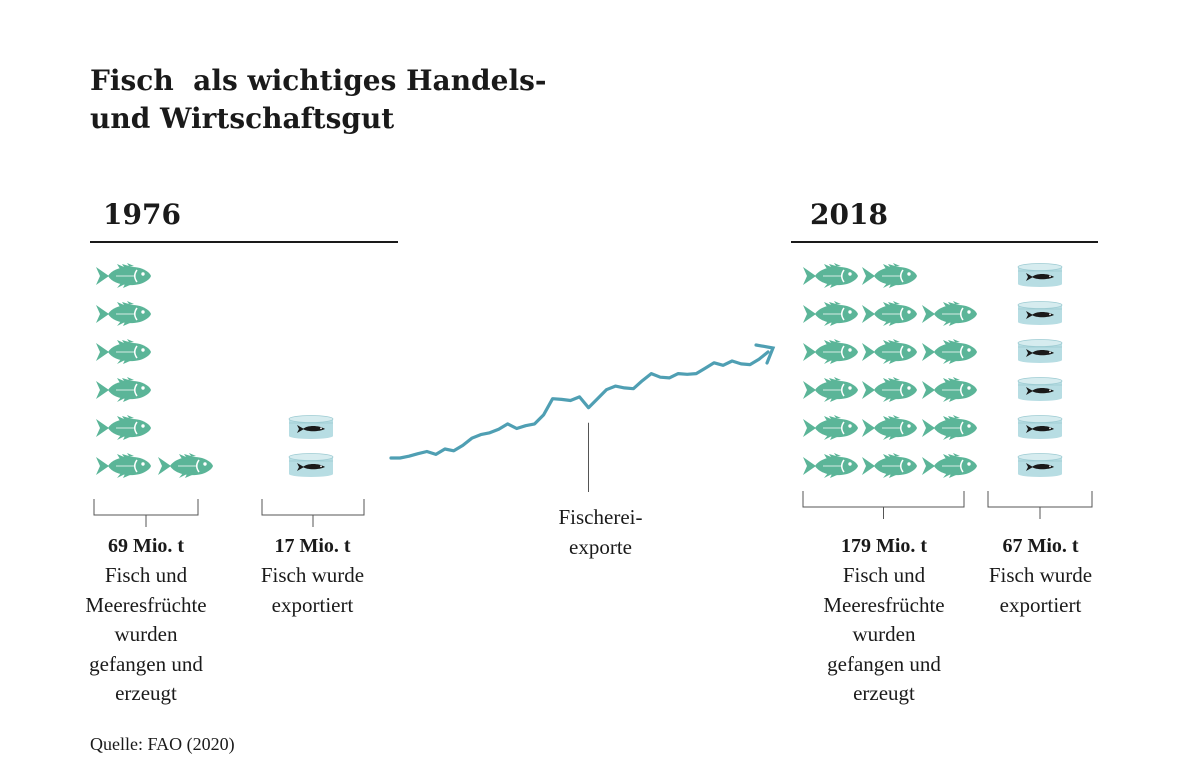 Image resolution: width=1200 pixels, height=779 pixels. I want to click on desc-caught-2018-line-2: Meeresfrüchte, so click(884, 604).